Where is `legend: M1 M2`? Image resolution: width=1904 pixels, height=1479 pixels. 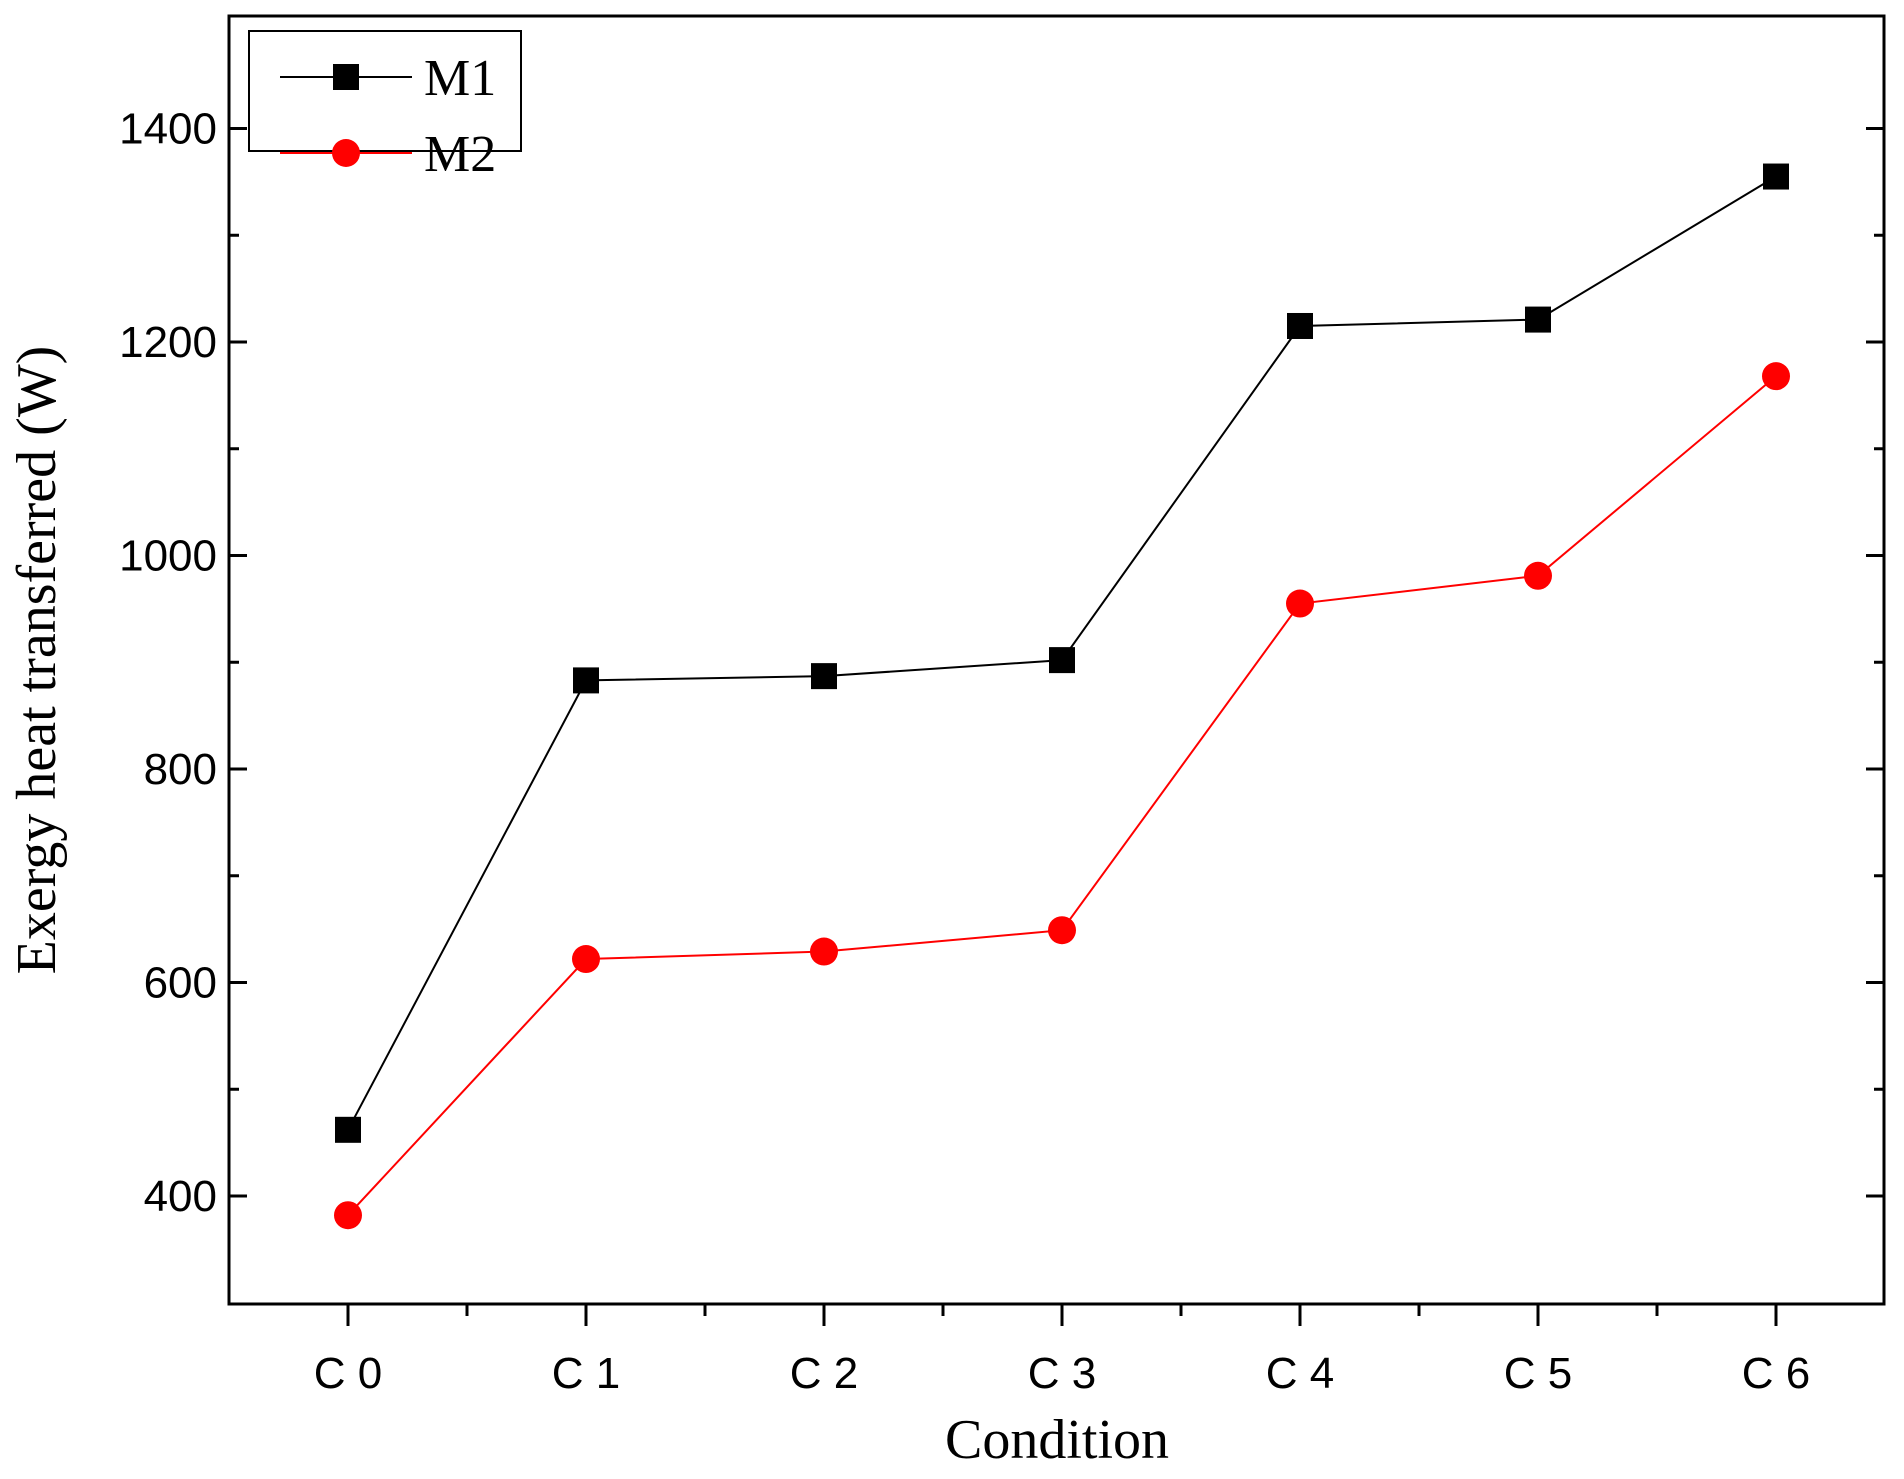
legend: M1 M2 is located at coordinates (385, 106).